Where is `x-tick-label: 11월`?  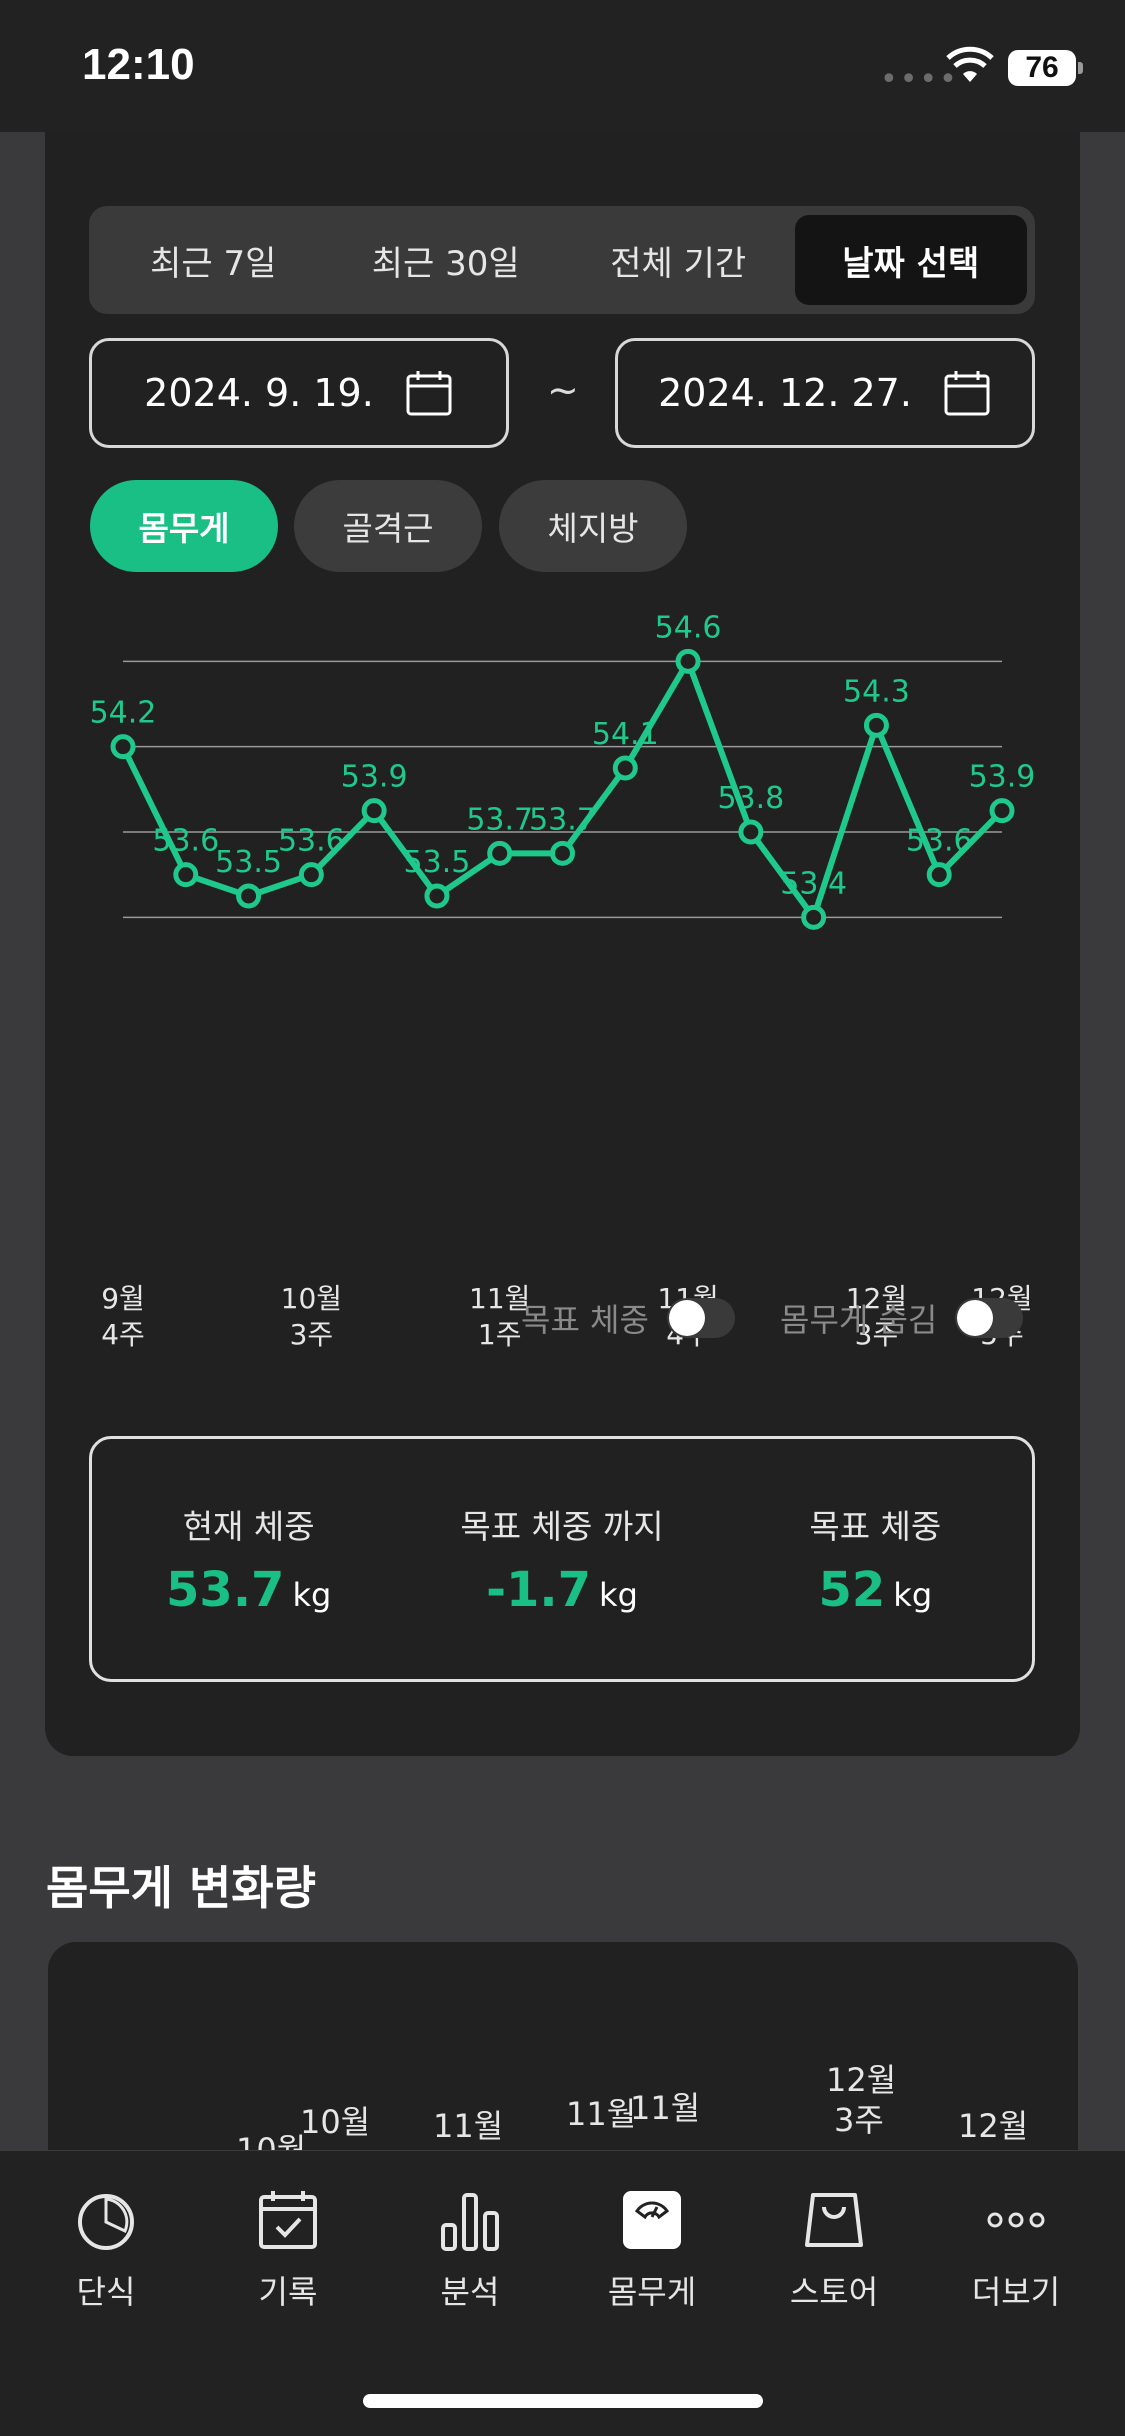
x-tick-label: 11월 is located at coordinates (499, 1298).